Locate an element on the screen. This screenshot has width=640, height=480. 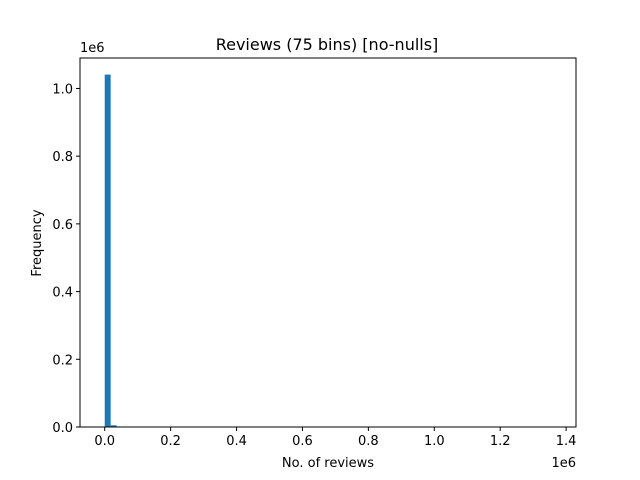
x-tick-label: 0.6 is located at coordinates (302, 441).